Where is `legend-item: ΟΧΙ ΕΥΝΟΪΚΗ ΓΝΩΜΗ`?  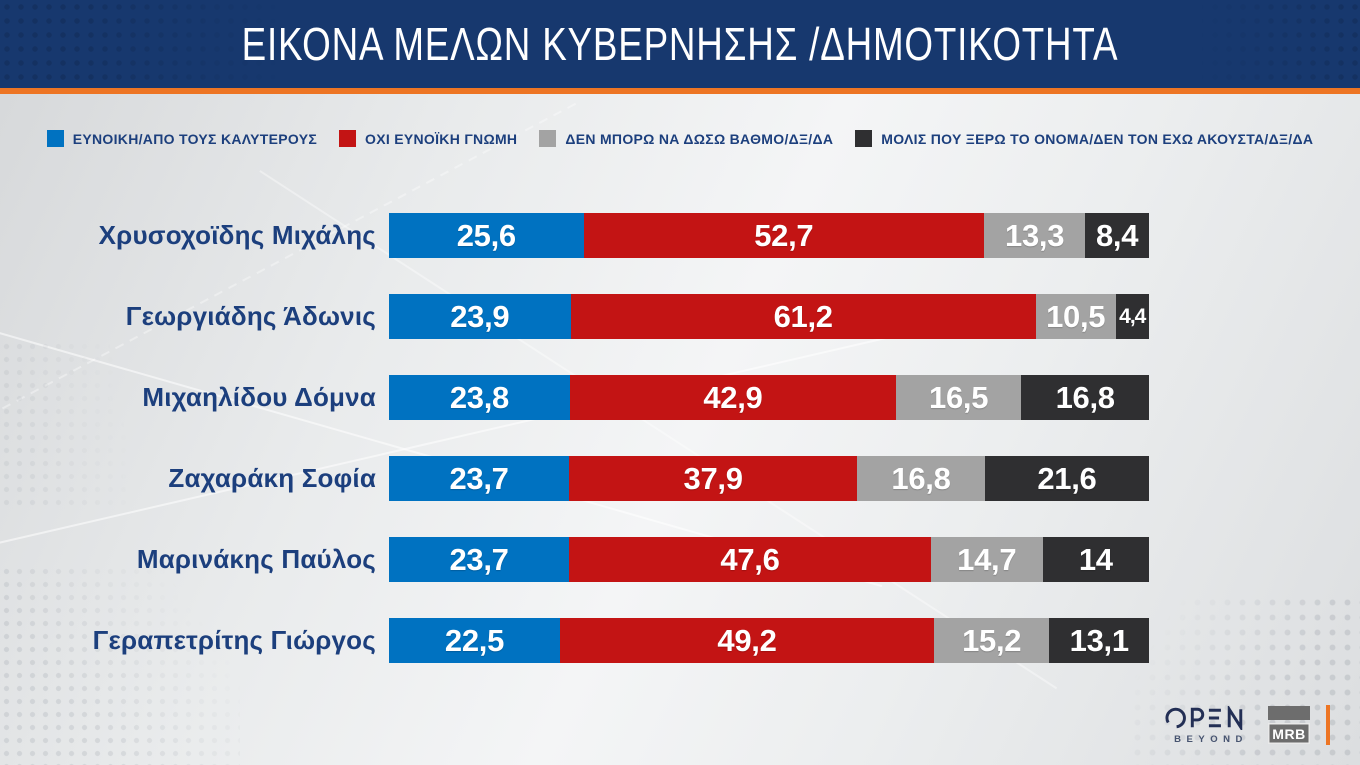
legend-item: ΟΧΙ ΕΥΝΟΪΚΗ ΓΝΩΜΗ is located at coordinates (428, 138).